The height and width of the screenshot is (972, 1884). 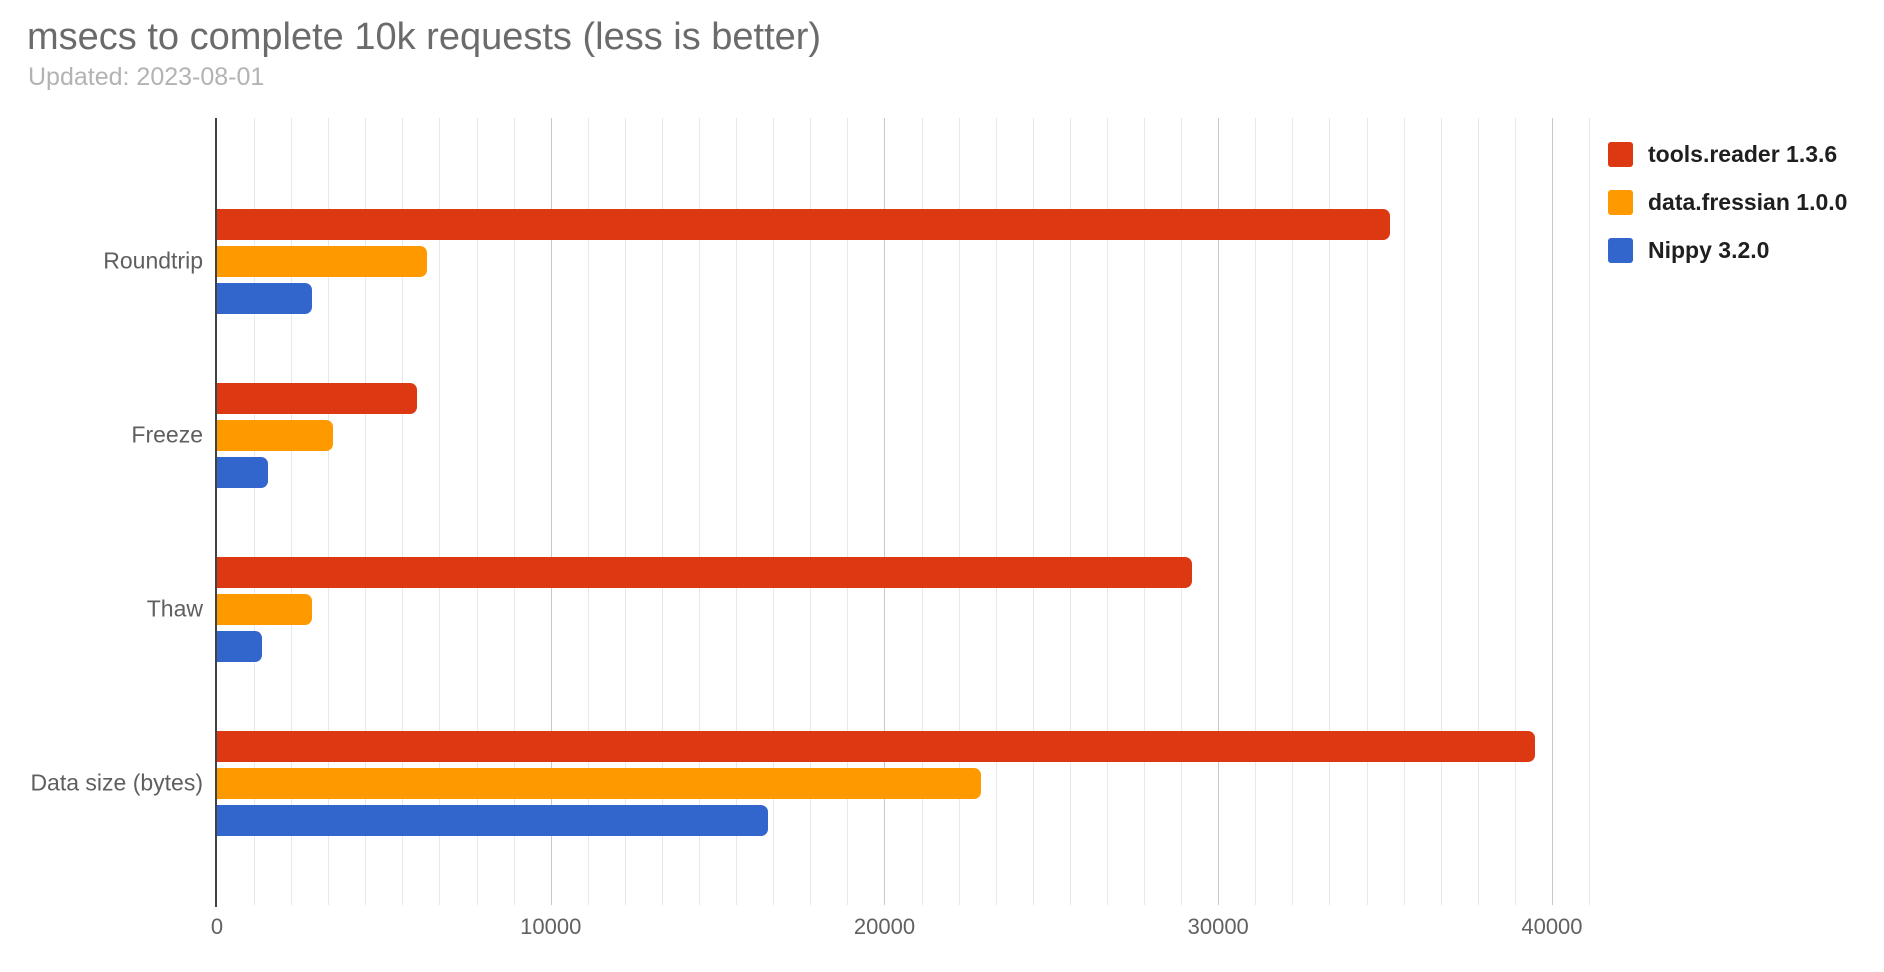 What do you see at coordinates (1552, 926) in the screenshot?
I see `x-tick-label-40000: 40000` at bounding box center [1552, 926].